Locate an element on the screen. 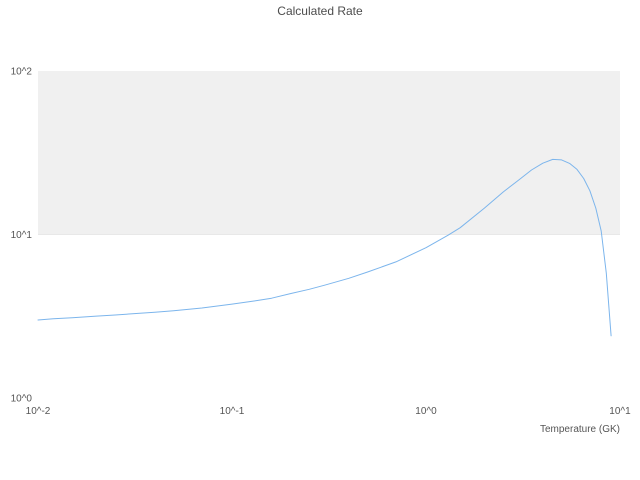 The width and height of the screenshot is (640, 480). x-tick-label-0: 10^-2 is located at coordinates (38, 411).